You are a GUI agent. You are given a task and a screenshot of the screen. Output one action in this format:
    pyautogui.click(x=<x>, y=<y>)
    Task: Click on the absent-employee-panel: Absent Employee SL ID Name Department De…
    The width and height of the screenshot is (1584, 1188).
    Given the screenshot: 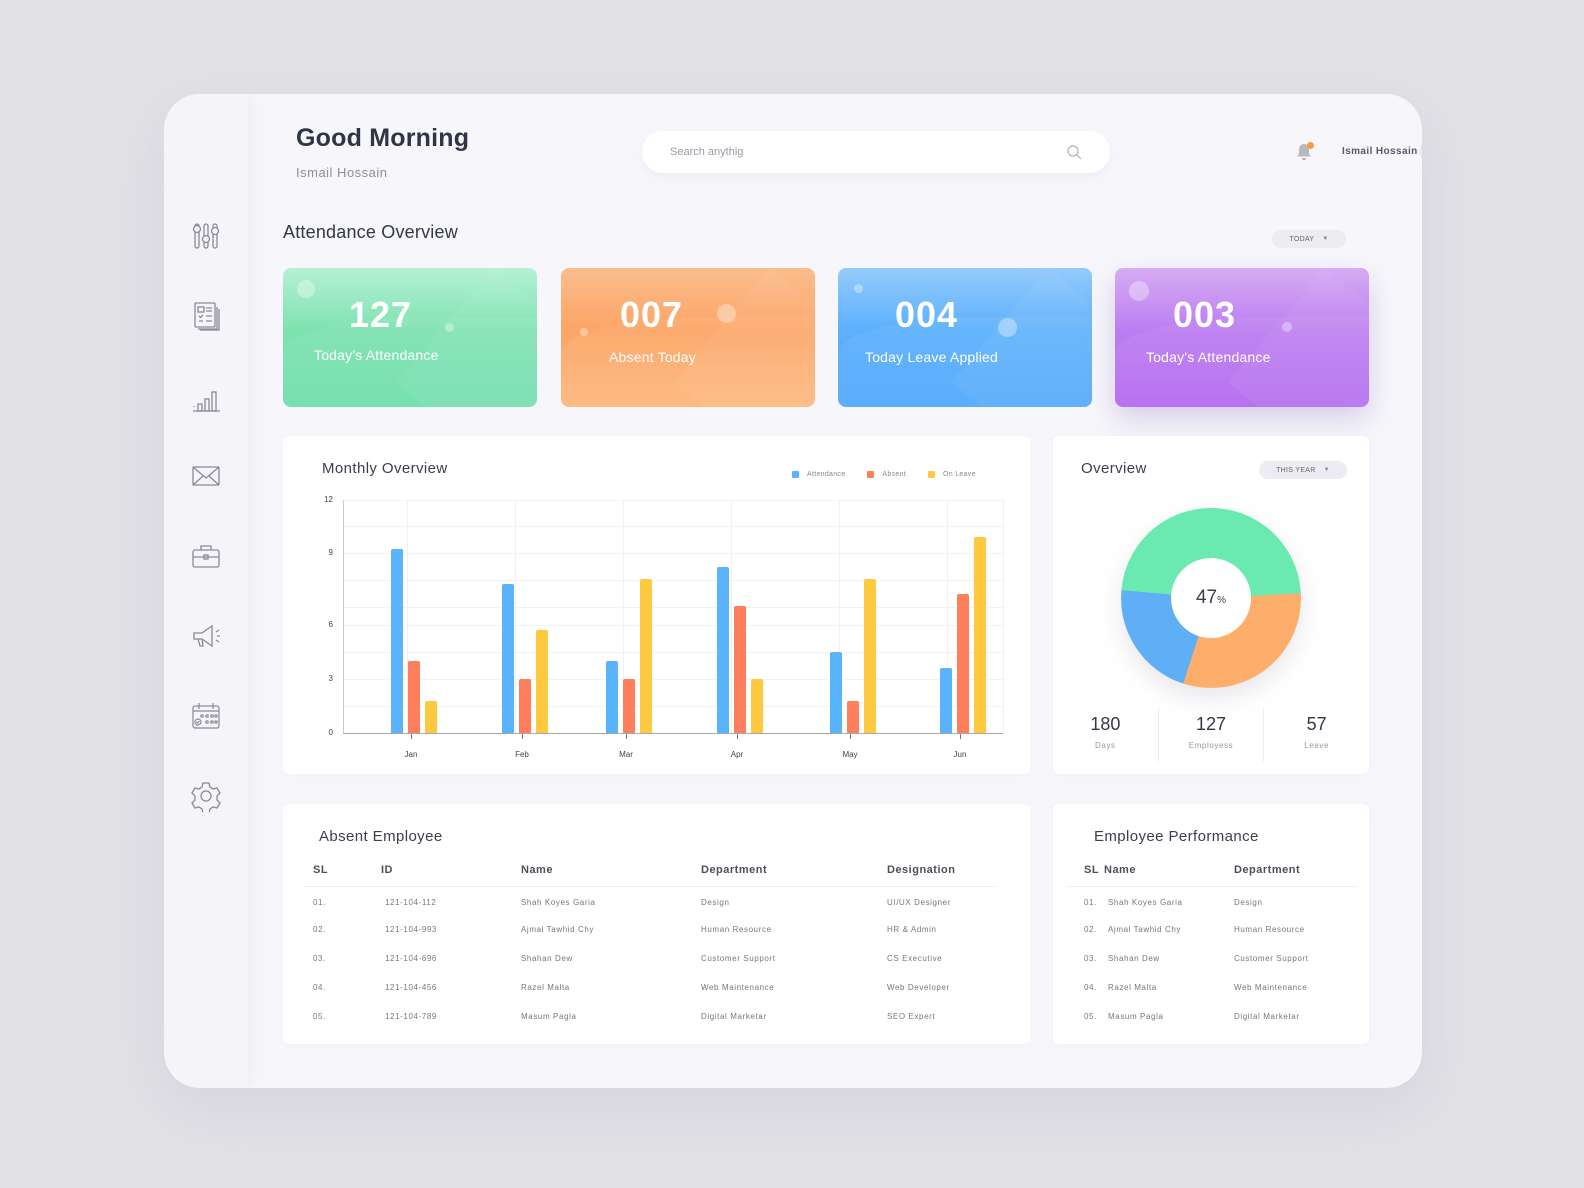 What is the action you would take?
    pyautogui.click(x=656, y=924)
    